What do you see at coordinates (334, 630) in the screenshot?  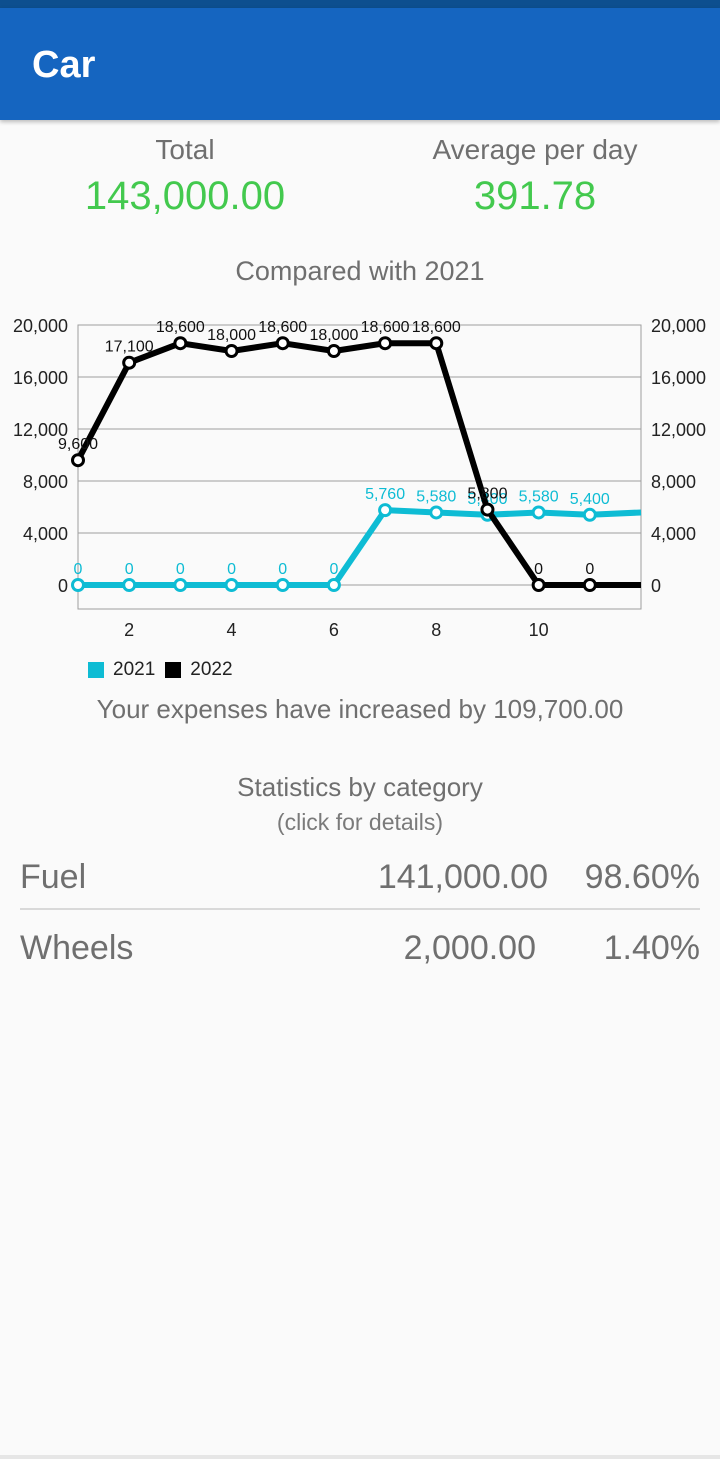 I see `x-tick-label: 6` at bounding box center [334, 630].